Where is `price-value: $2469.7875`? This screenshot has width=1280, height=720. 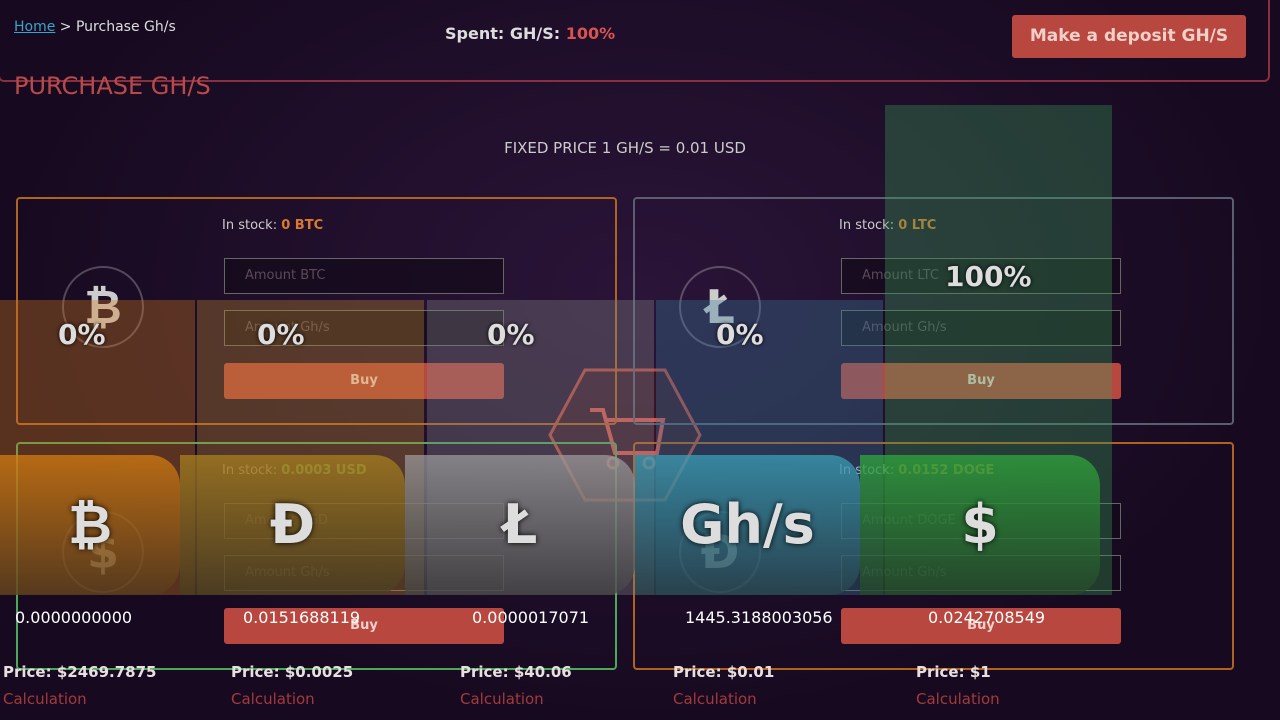 price-value: $2469.7875 is located at coordinates (106, 672).